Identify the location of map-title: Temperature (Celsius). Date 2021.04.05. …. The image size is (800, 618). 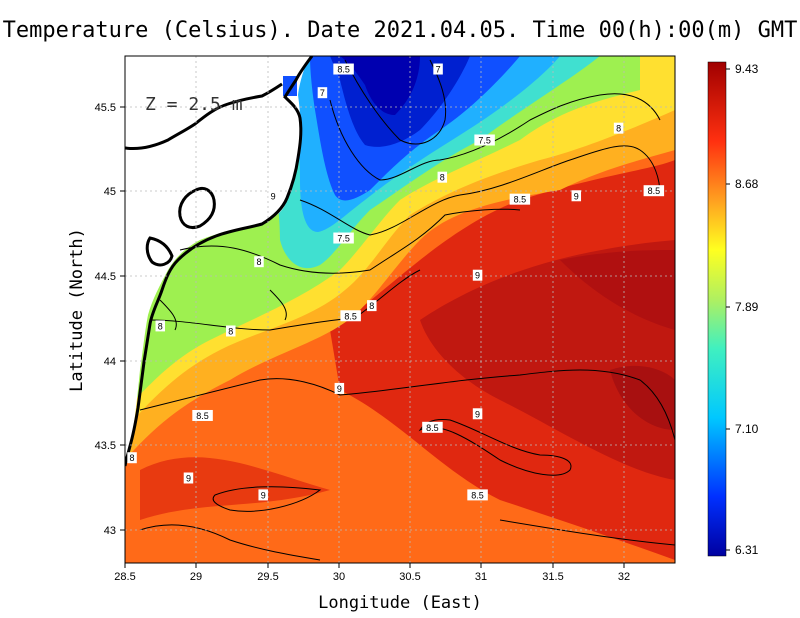
(400, 30).